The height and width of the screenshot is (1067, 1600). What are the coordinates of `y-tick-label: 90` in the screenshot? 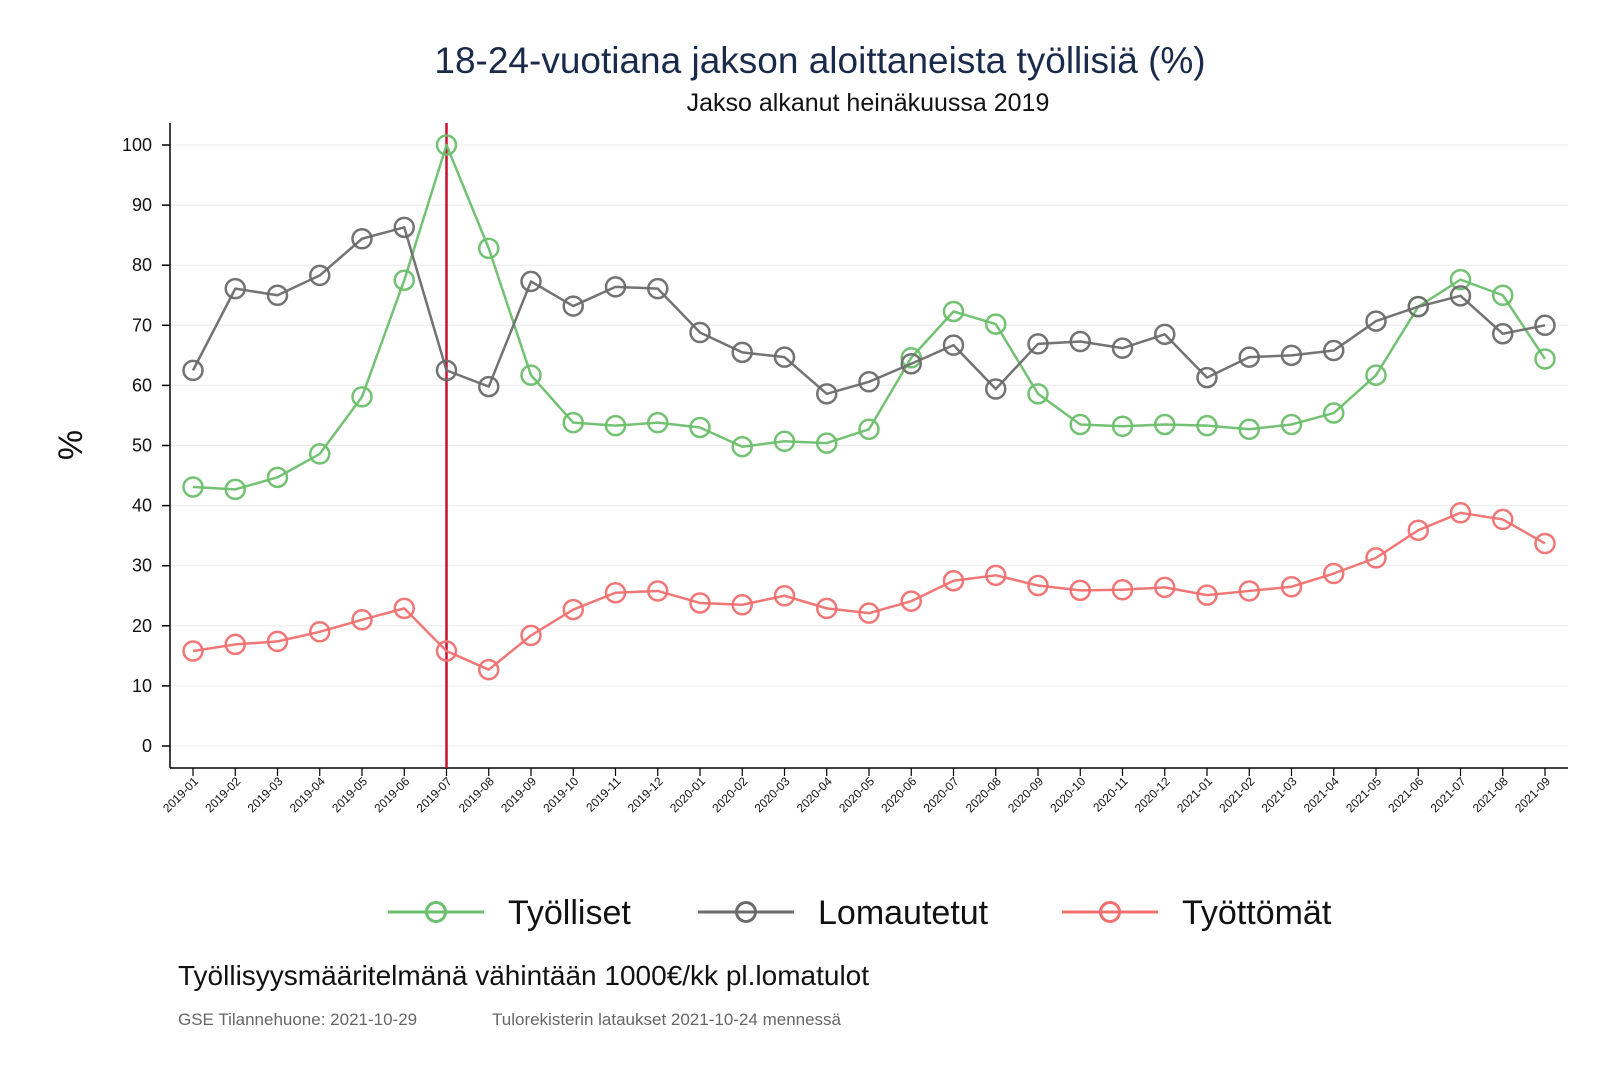 It's located at (142, 205).